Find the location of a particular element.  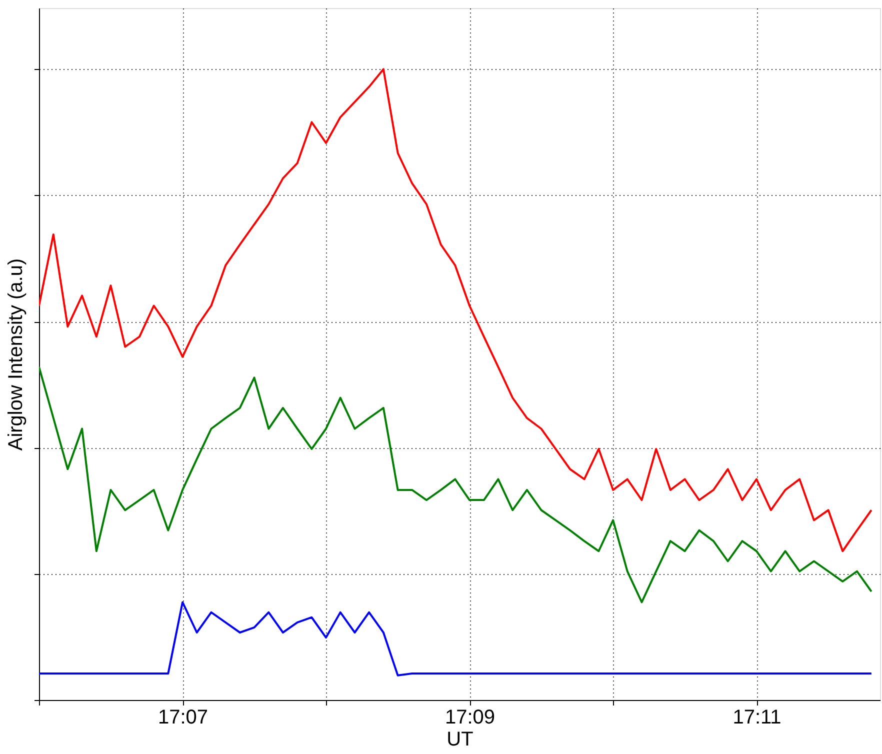

y-axis-title: Airglow Intensity (a.u) is located at coordinates (16, 354).